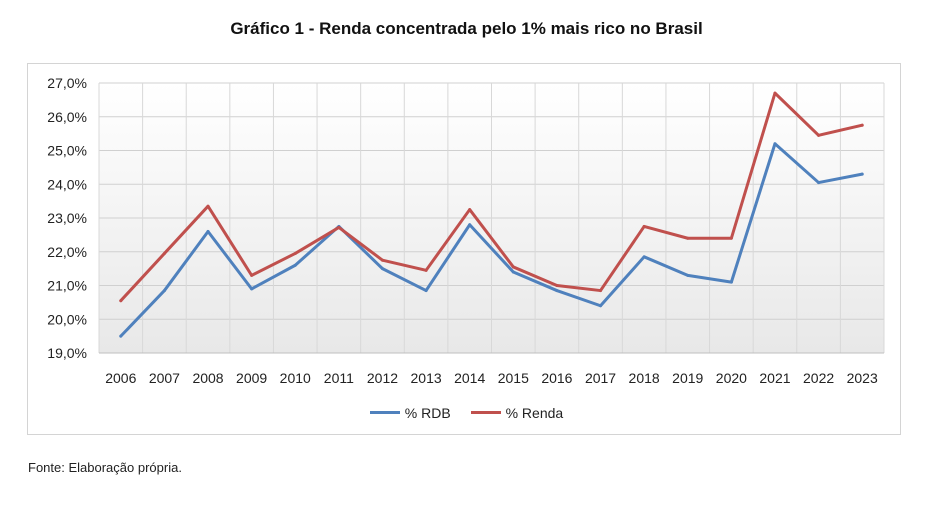 The width and height of the screenshot is (933, 507). I want to click on y-tick-label: 22,0%, so click(67, 252).